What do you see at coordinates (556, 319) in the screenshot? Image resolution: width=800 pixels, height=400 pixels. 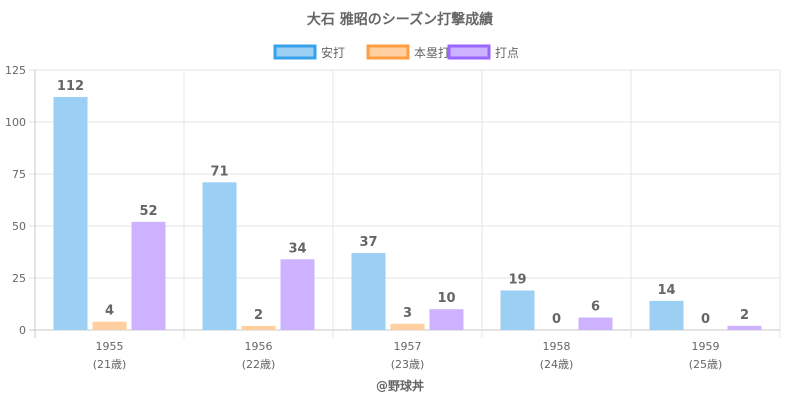 I see `data-label-2-1958: 0` at bounding box center [556, 319].